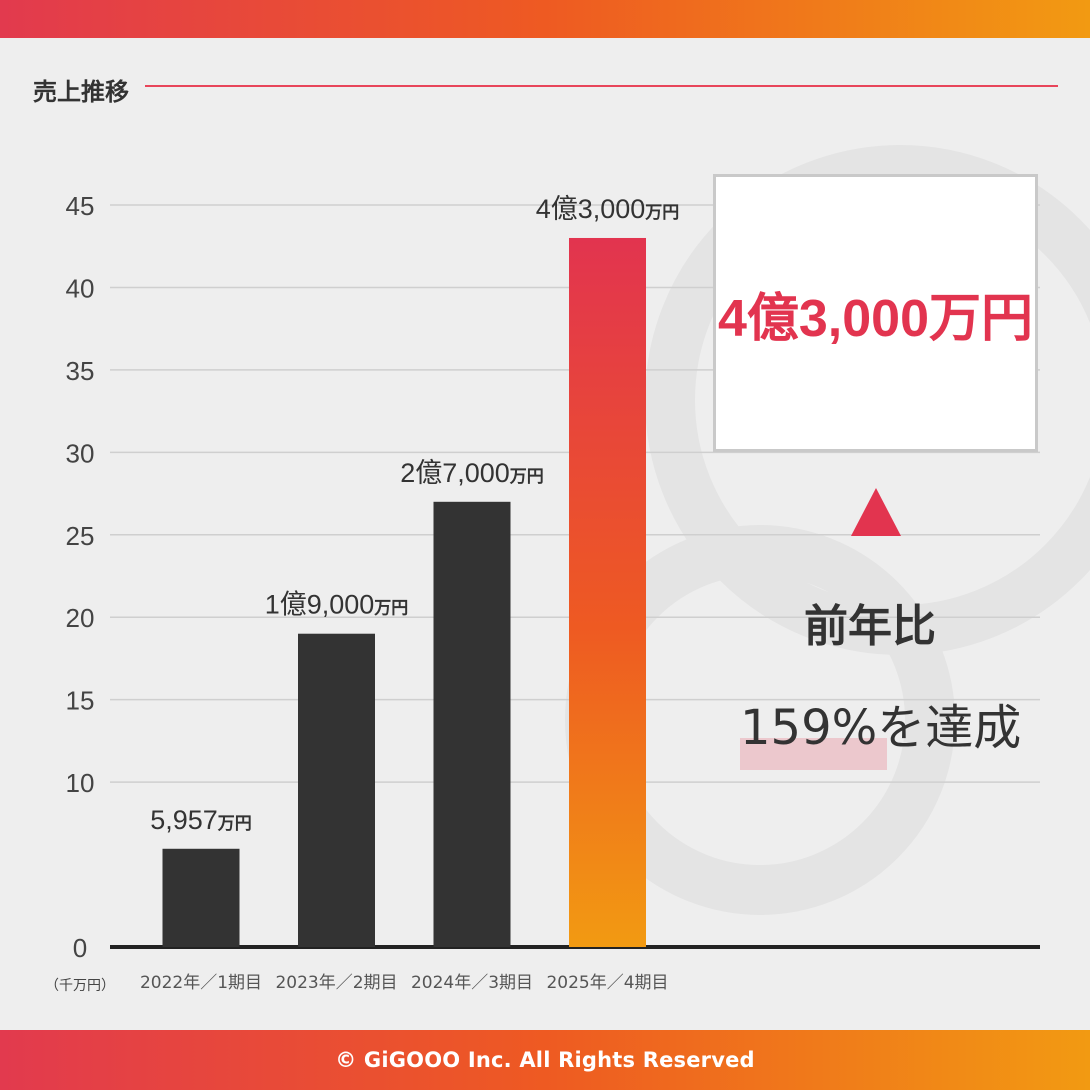 This screenshot has width=1090, height=1090. I want to click on footer-bar: © GiGOOO Inc. All Rights Reserved, so click(545, 1060).